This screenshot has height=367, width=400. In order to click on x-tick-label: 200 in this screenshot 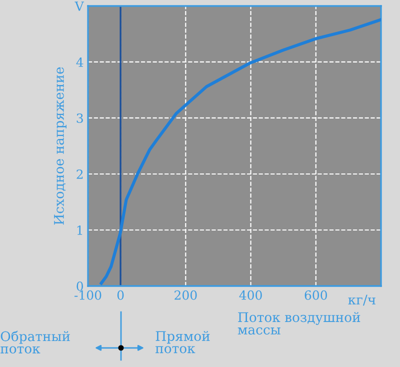, I will do `click(185, 295)`.